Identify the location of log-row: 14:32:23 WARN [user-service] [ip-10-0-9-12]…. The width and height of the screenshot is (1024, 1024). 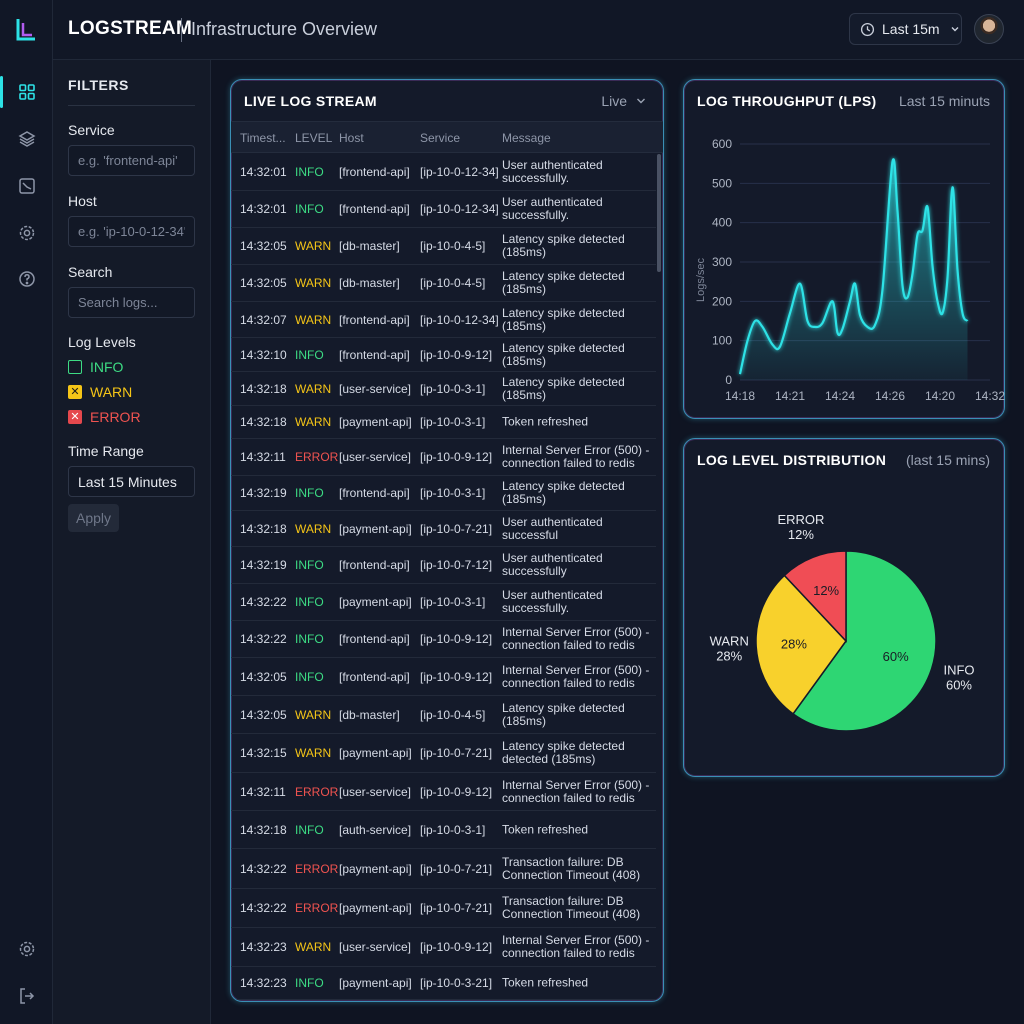
(443, 947).